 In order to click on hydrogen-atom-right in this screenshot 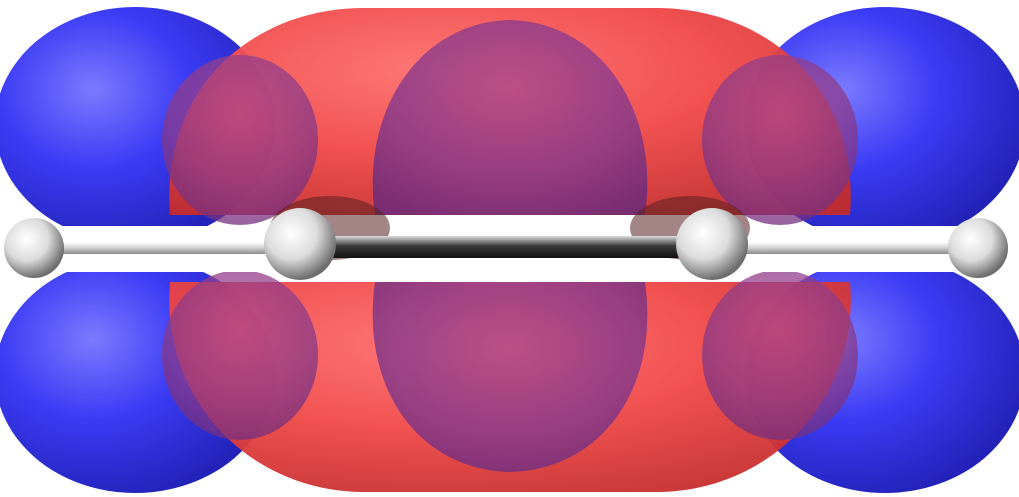, I will do `click(712, 244)`.